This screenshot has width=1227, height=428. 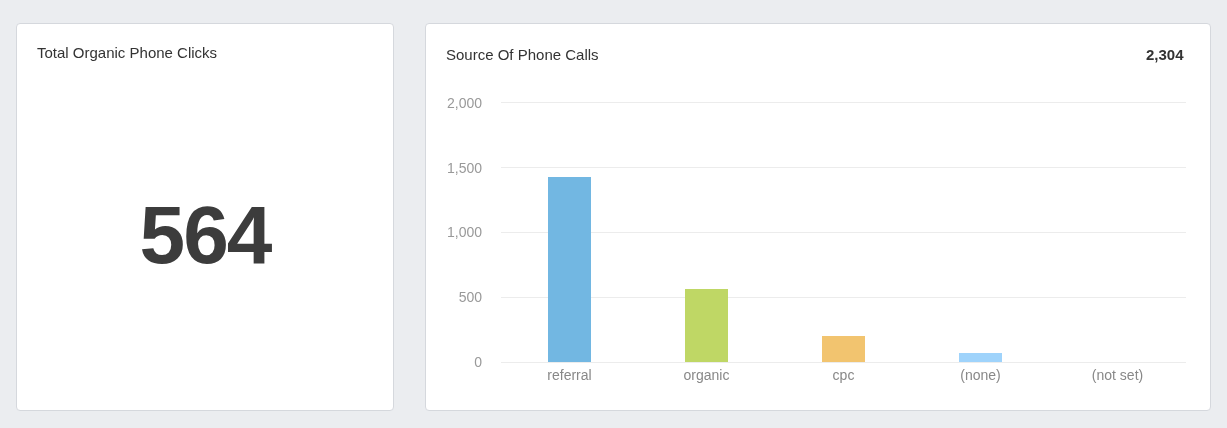 What do you see at coordinates (127, 52) in the screenshot?
I see `text: Total Organic Phone Clicks` at bounding box center [127, 52].